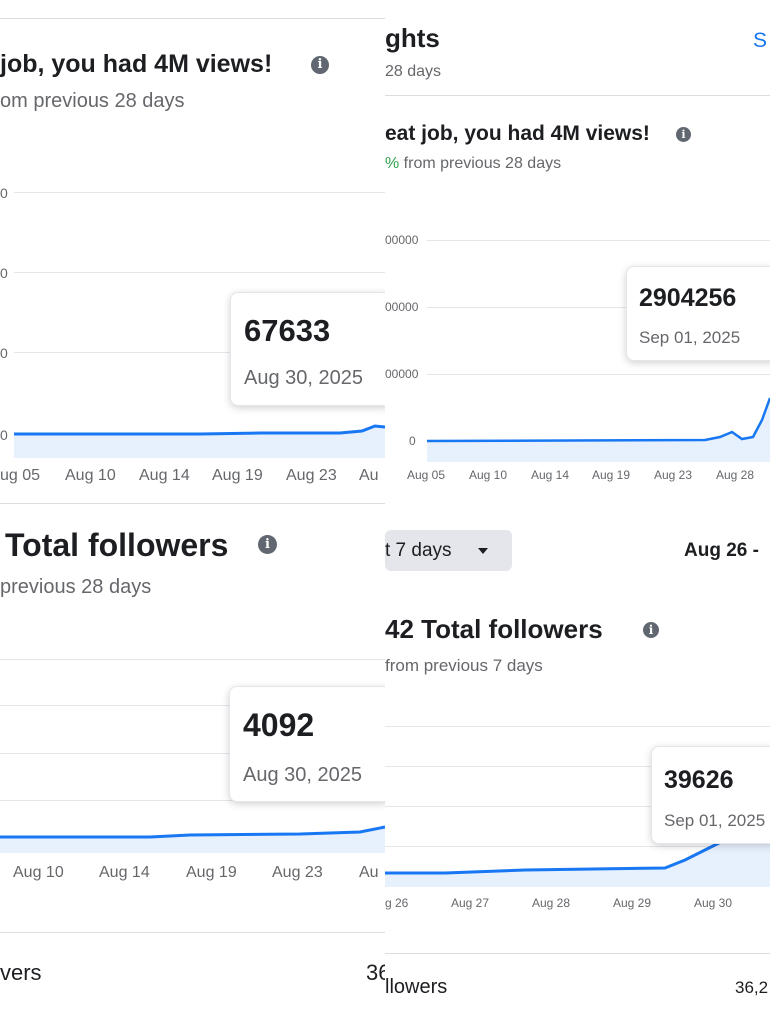 This screenshot has width=770, height=1028. Describe the element at coordinates (713, 903) in the screenshot. I see `x-axis-label: Aug 30` at that location.